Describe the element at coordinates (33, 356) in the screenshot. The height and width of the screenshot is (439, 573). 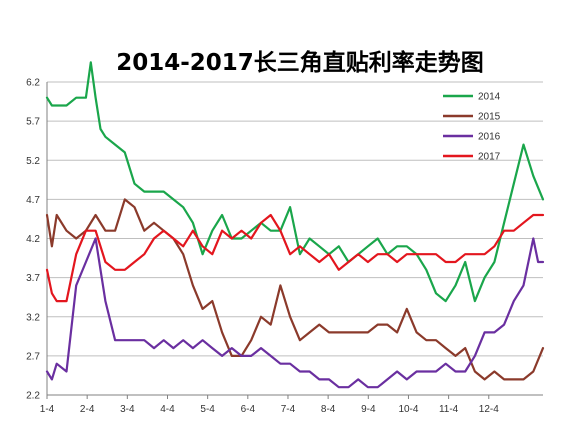
I see `y-tick-label: 2.7` at that location.